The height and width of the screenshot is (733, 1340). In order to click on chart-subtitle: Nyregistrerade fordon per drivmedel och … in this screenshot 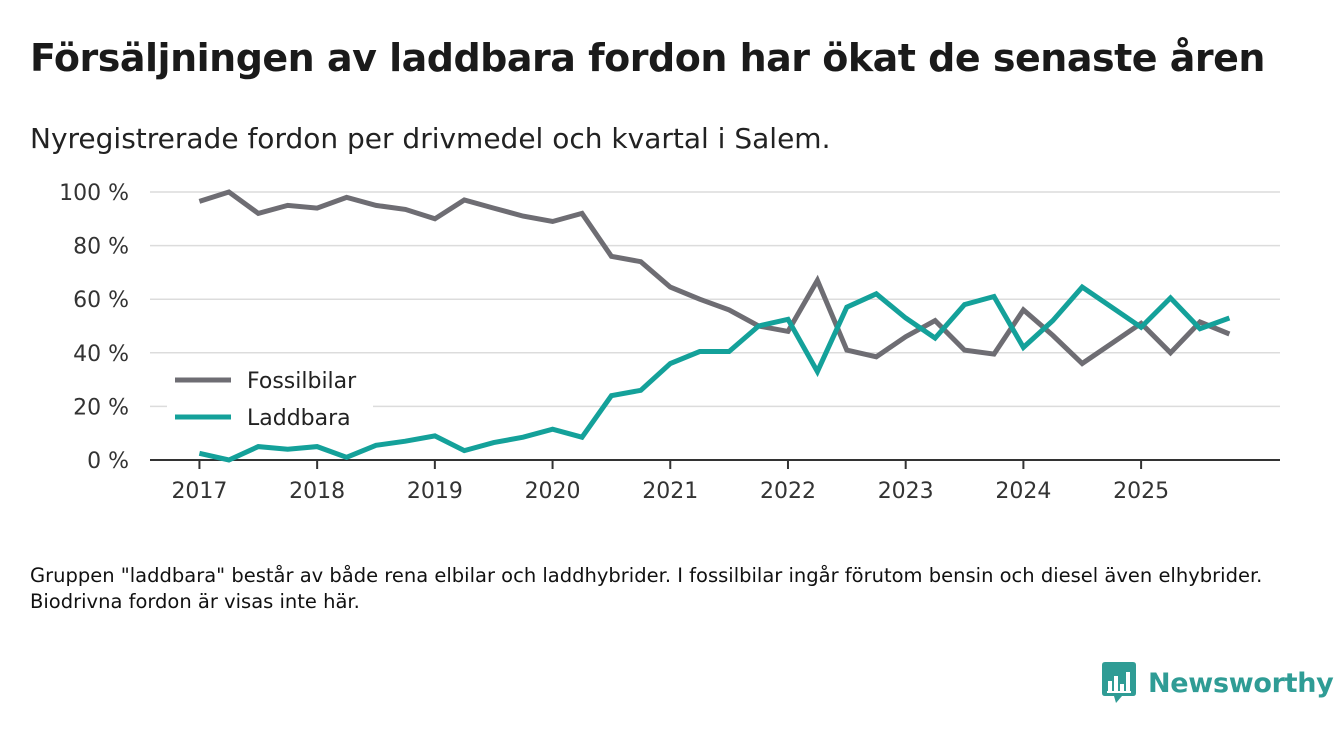, I will do `click(430, 138)`.